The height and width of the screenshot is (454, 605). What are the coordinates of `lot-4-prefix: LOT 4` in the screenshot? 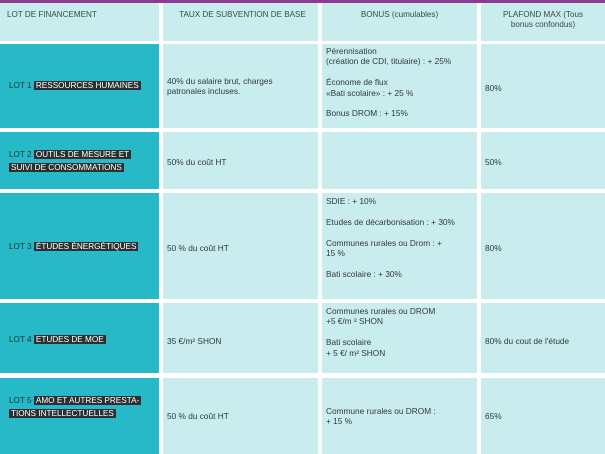 It's located at (21, 339).